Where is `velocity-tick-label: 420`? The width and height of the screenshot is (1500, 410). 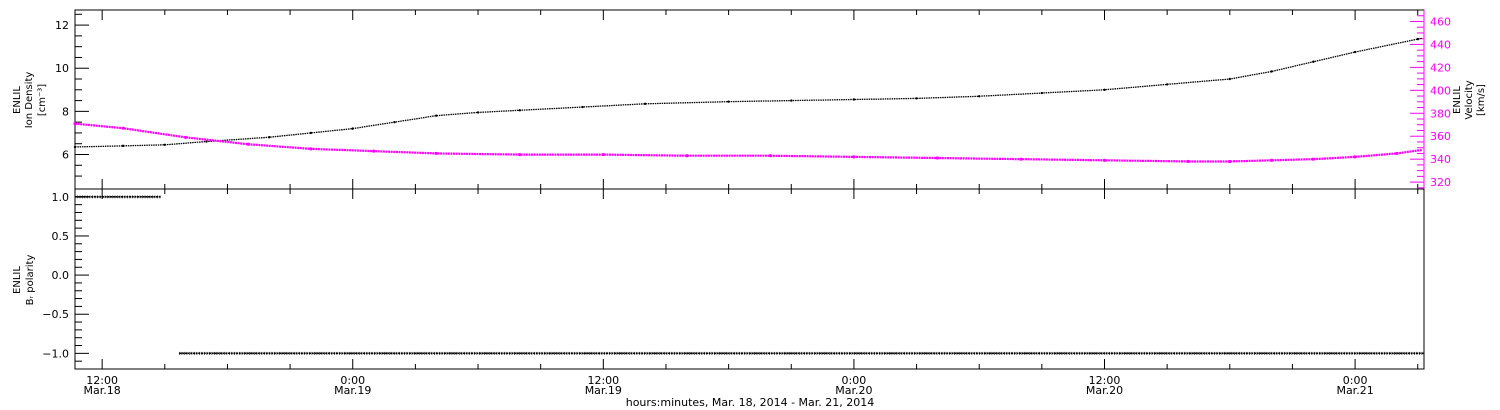 velocity-tick-label: 420 is located at coordinates (1440, 67).